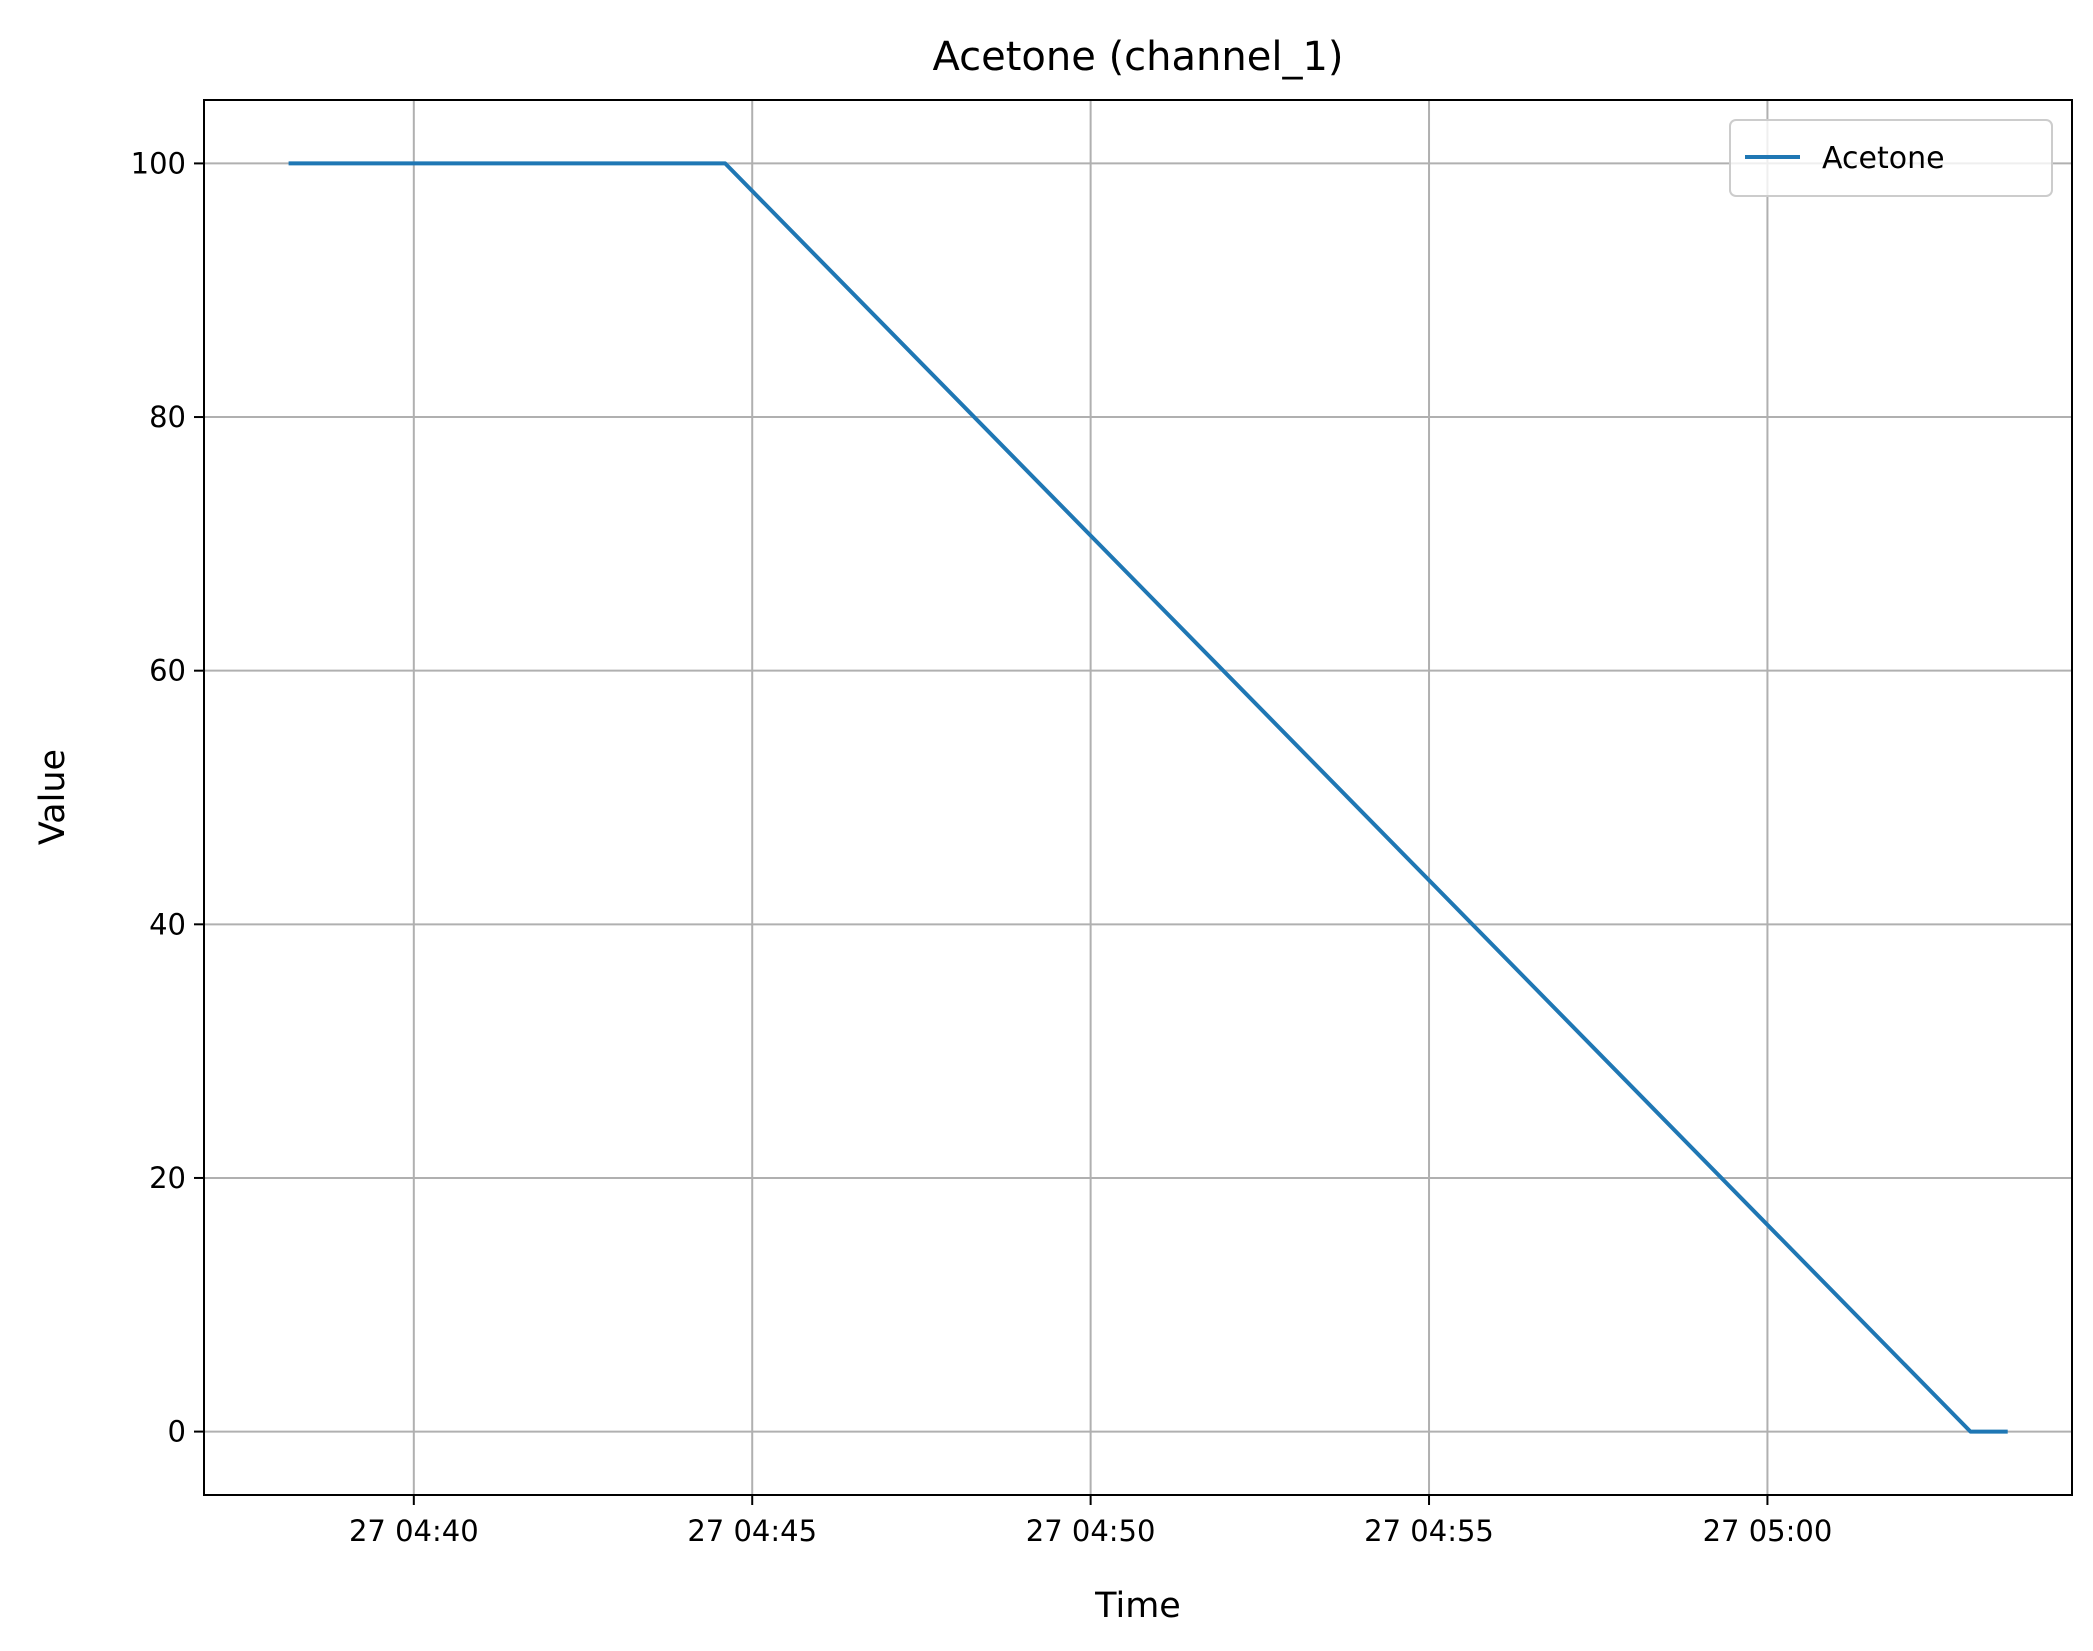 The width and height of the screenshot is (2093, 1651). What do you see at coordinates (177, 1432) in the screenshot?
I see `y-tick-label: 0` at bounding box center [177, 1432].